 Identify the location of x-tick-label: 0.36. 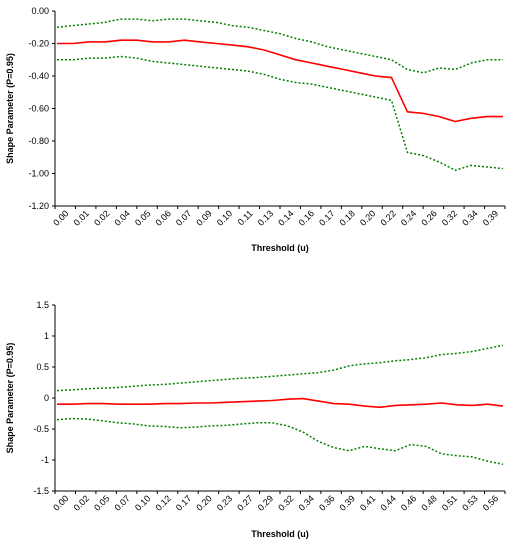
(326, 502).